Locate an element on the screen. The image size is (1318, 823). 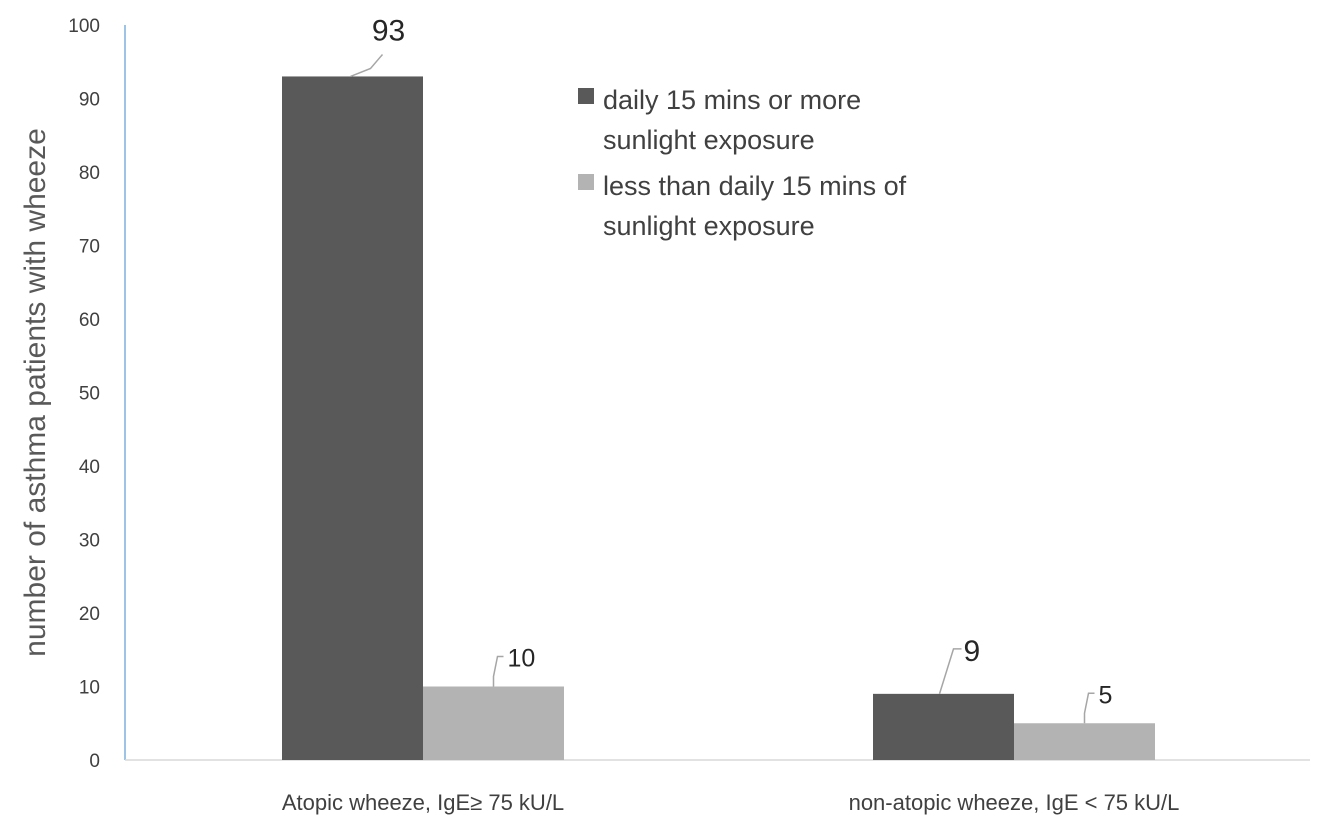
y-tick-label: 0 is located at coordinates (94, 761).